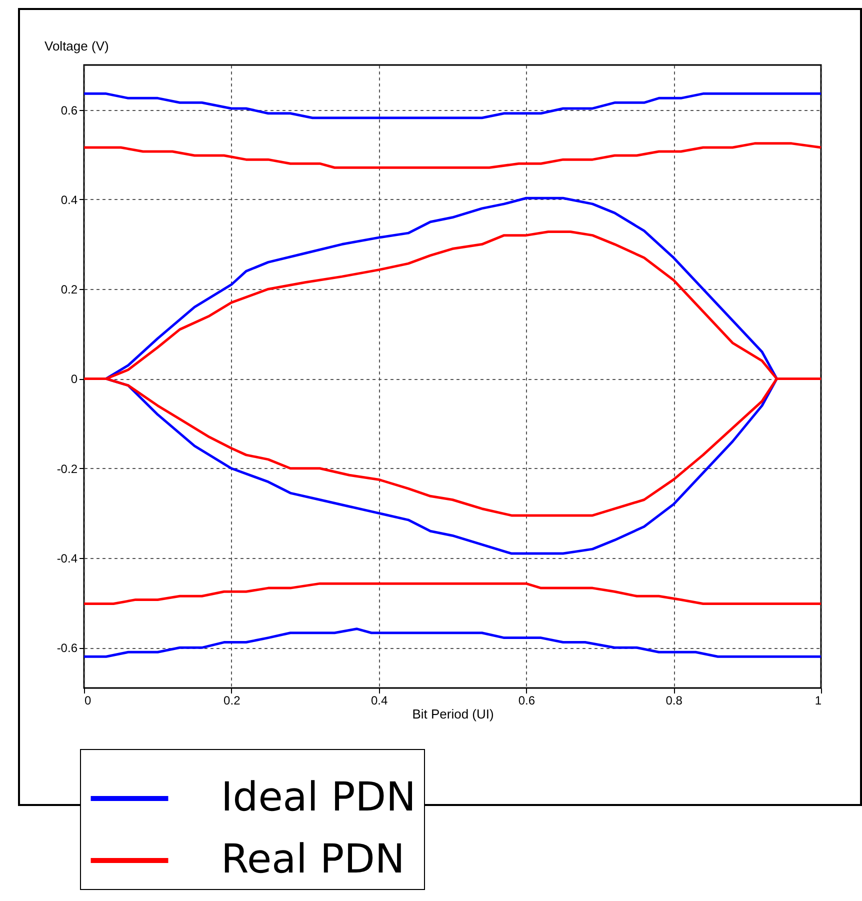  I want to click on legend-label: Ideal PDN, so click(318, 797).